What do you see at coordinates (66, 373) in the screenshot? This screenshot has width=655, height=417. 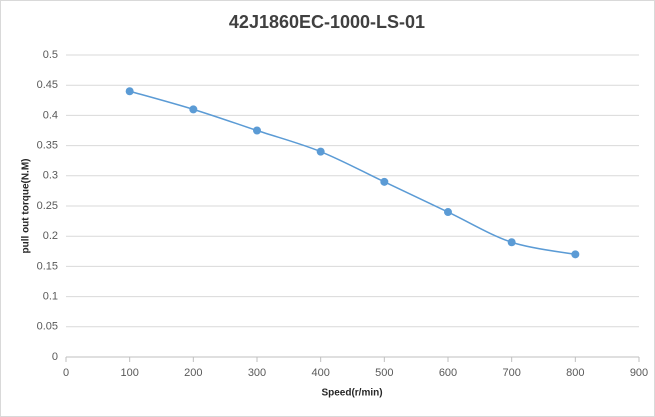 I see `x-tick-label: 0` at bounding box center [66, 373].